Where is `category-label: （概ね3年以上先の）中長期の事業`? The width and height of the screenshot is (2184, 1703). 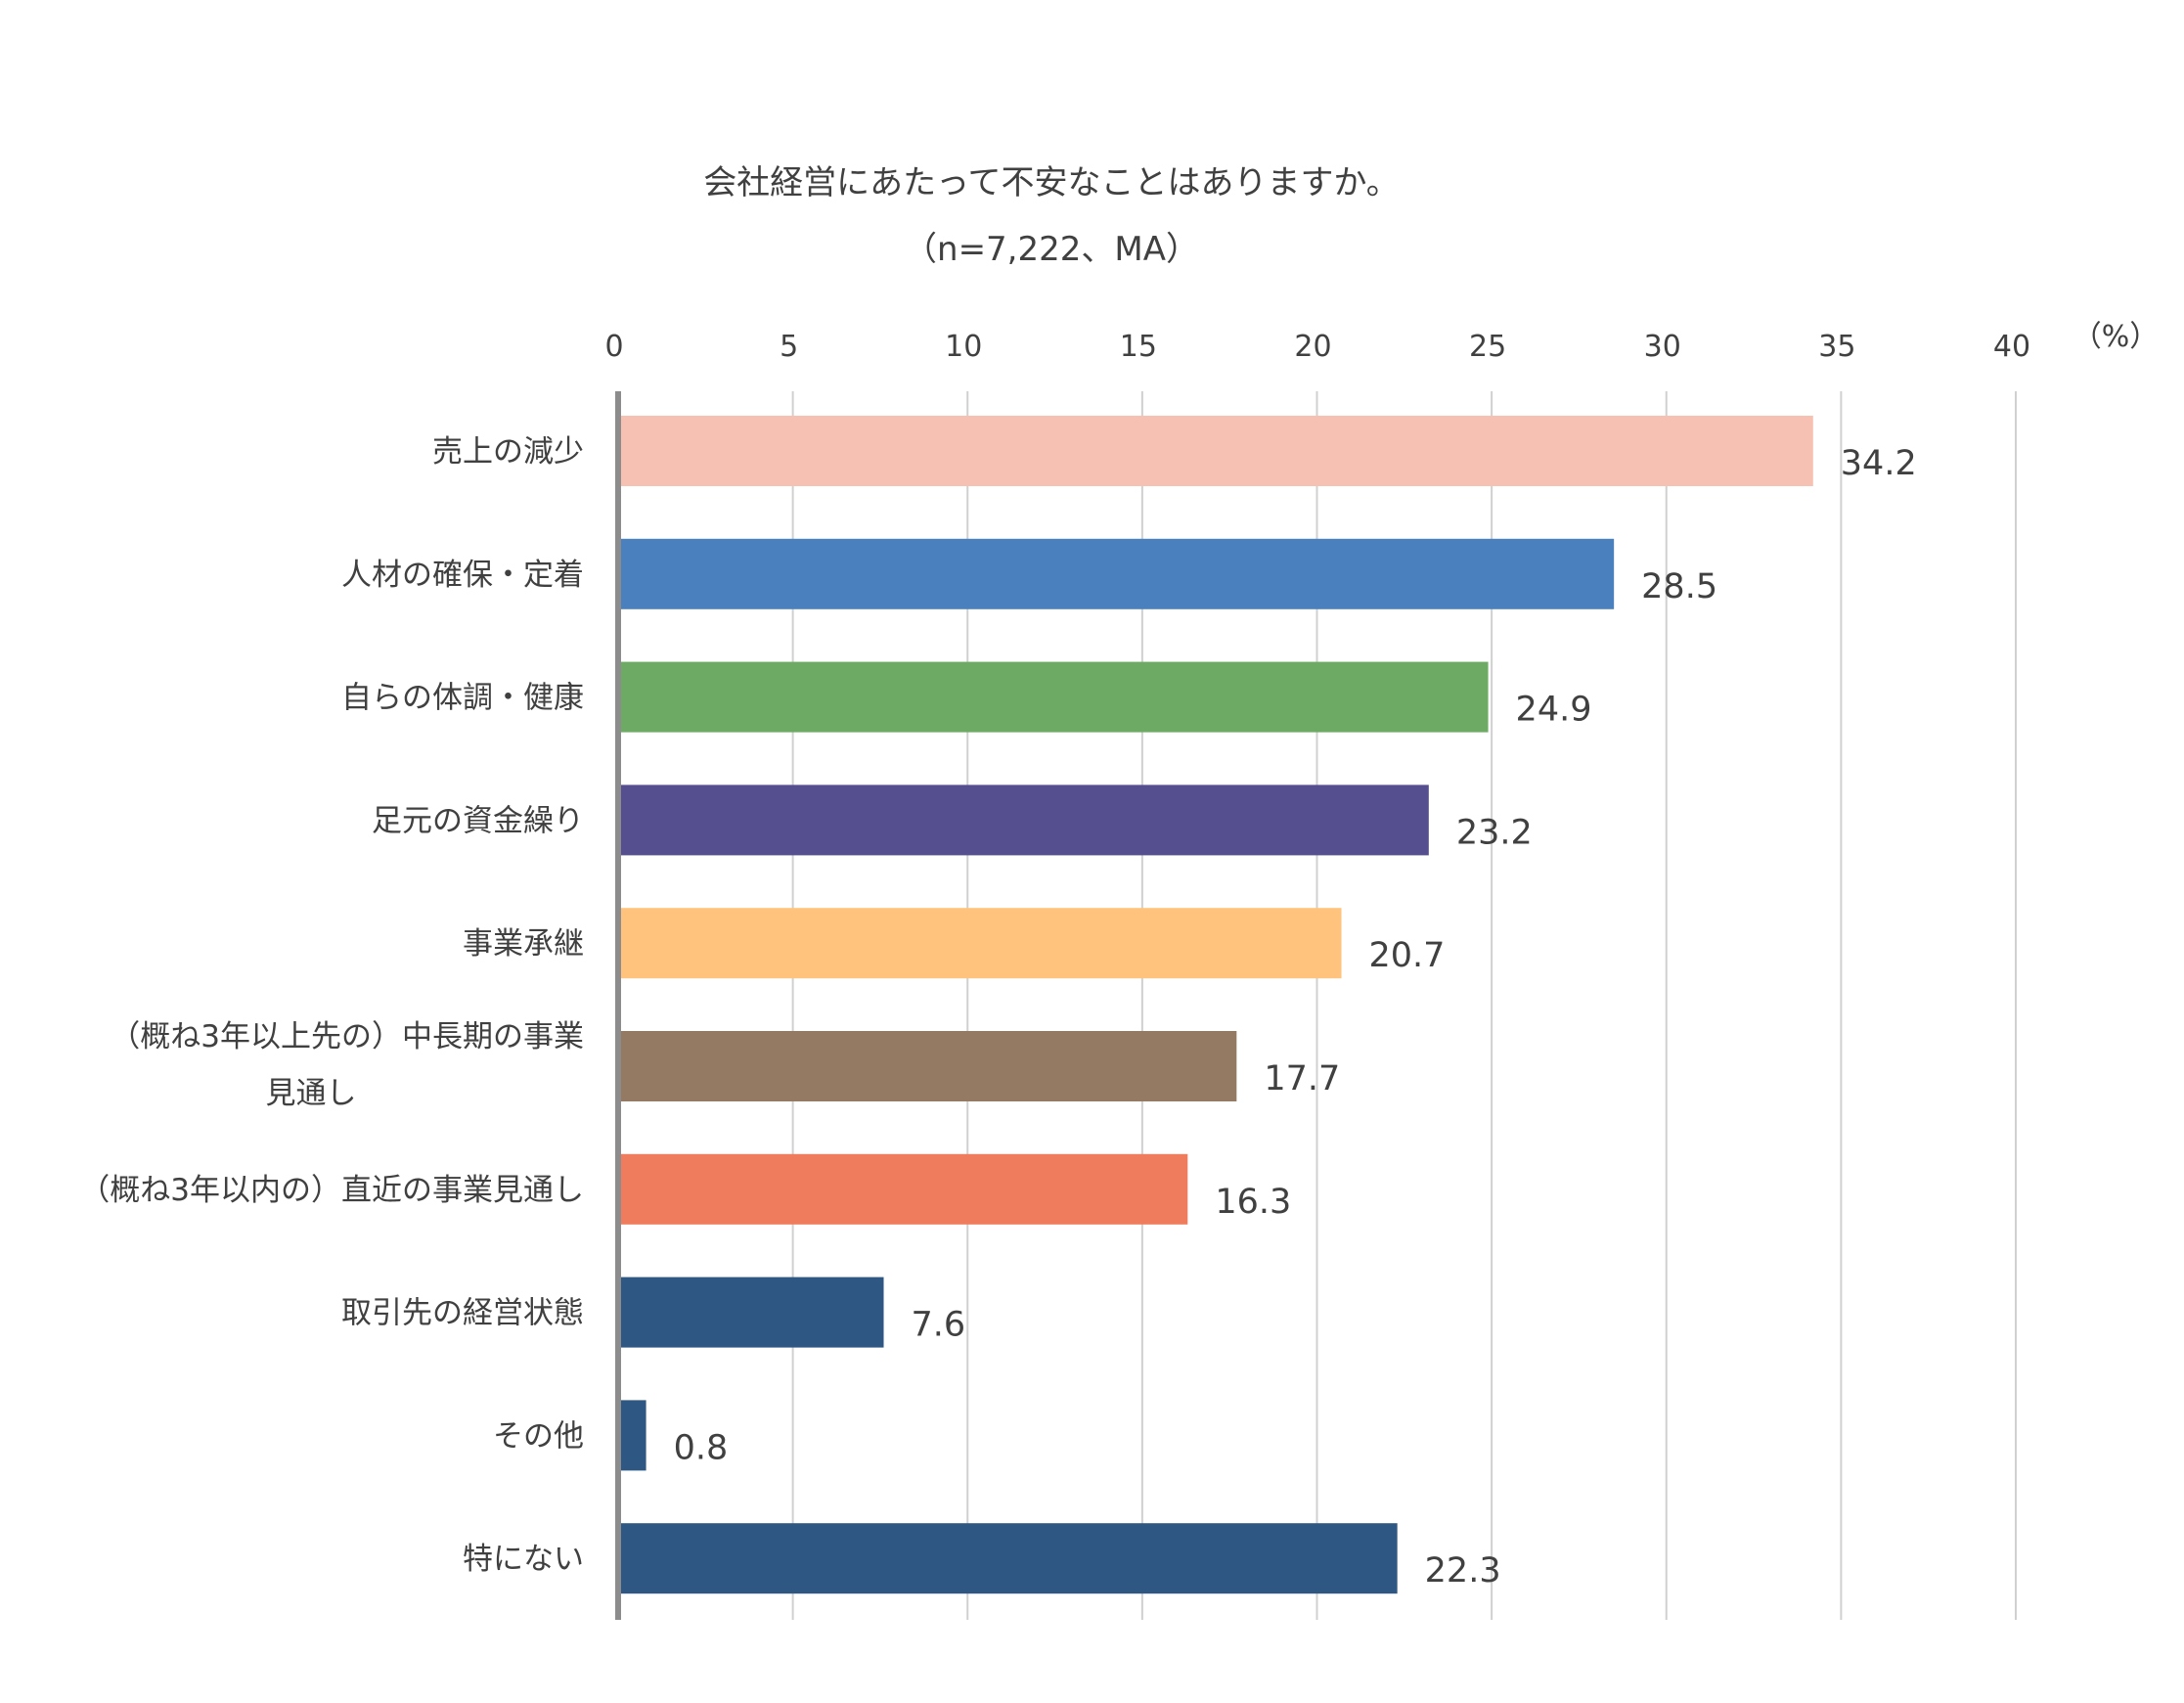 category-label: （概ね3年以上先の）中長期の事業 is located at coordinates (347, 1036).